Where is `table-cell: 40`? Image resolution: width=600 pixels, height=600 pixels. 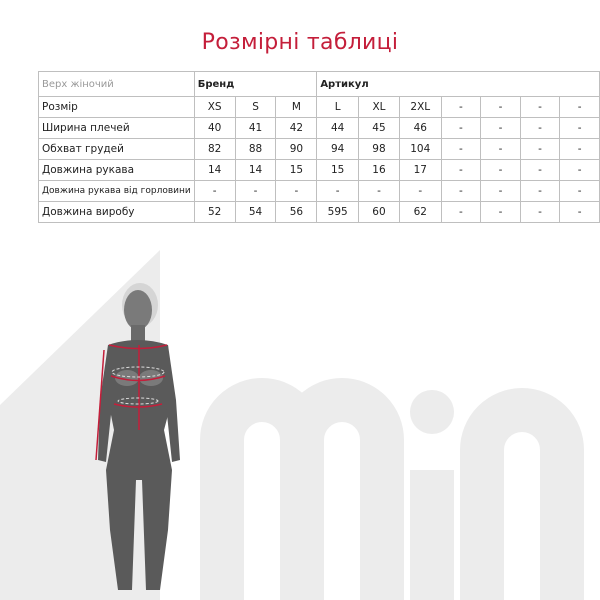
table-cell: 40 is located at coordinates (214, 128).